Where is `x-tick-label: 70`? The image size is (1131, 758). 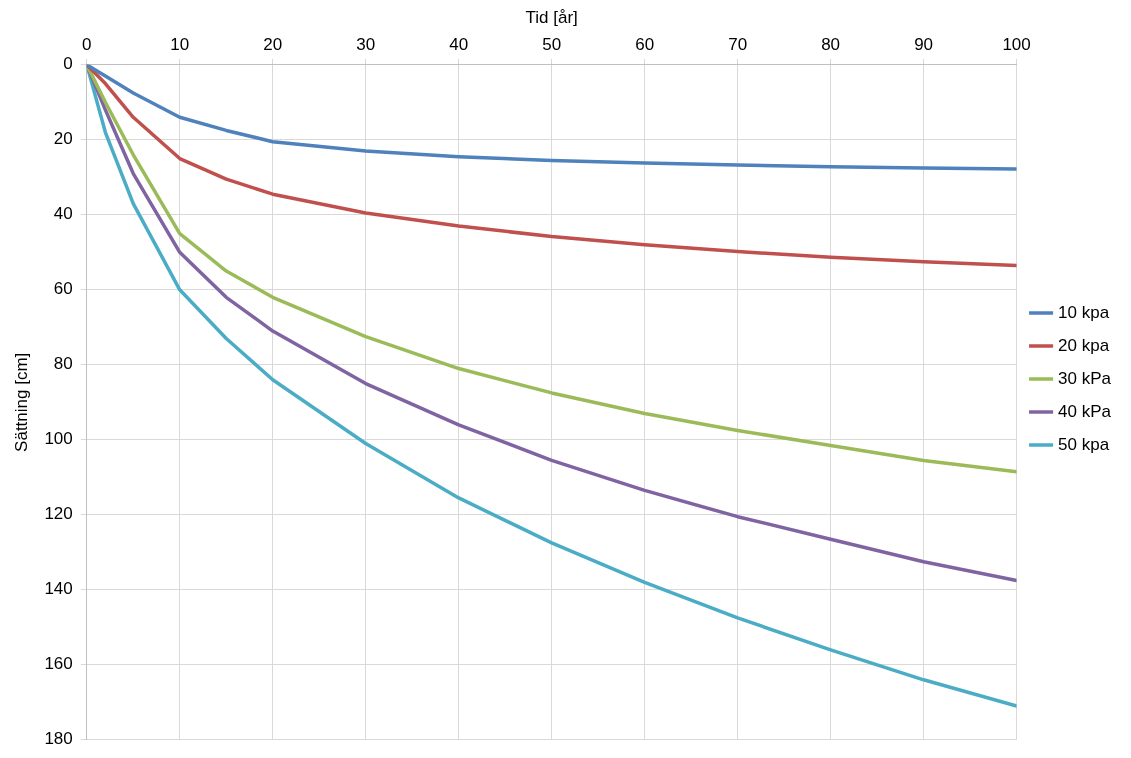 x-tick-label: 70 is located at coordinates (738, 45).